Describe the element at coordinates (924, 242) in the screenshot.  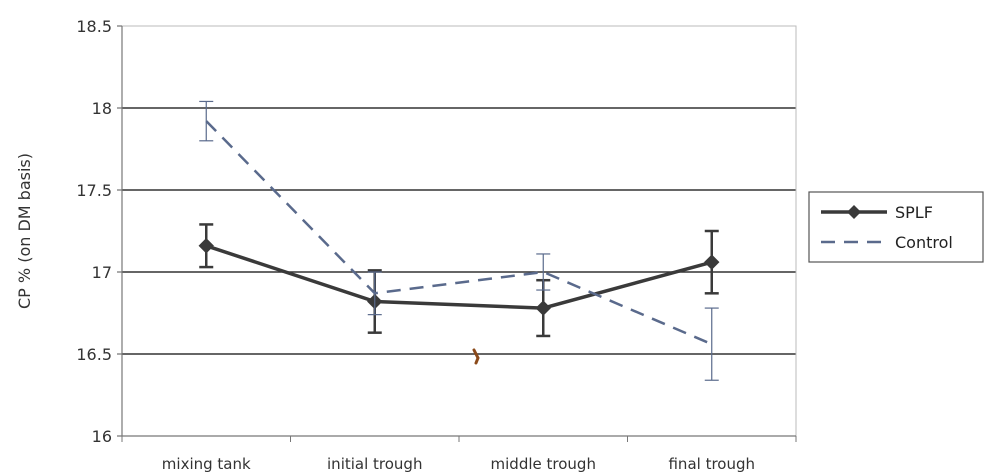
I see `legend-label: Control` at that location.